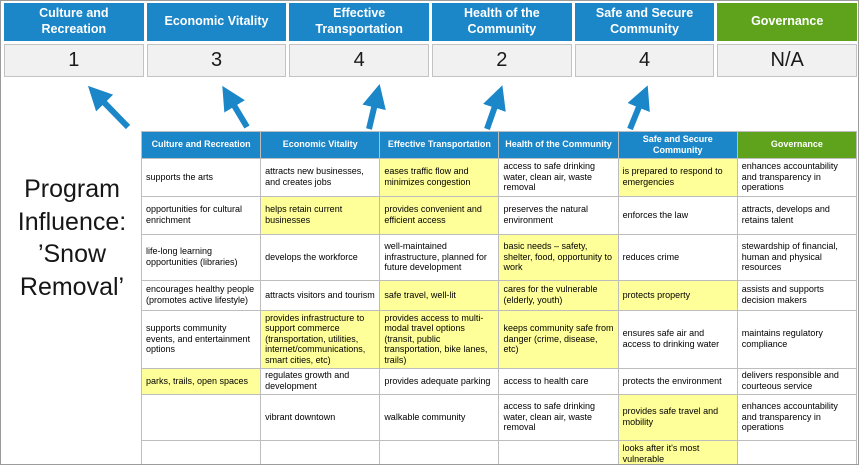 This screenshot has width=859, height=465. I want to click on matrix-header-2: Economic Vitality, so click(320, 145).